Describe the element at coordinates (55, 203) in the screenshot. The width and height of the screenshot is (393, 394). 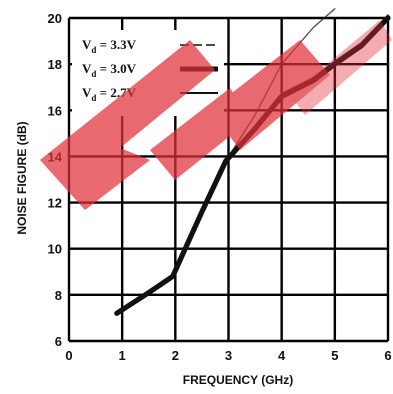
I see `y-tick-label: 12` at that location.